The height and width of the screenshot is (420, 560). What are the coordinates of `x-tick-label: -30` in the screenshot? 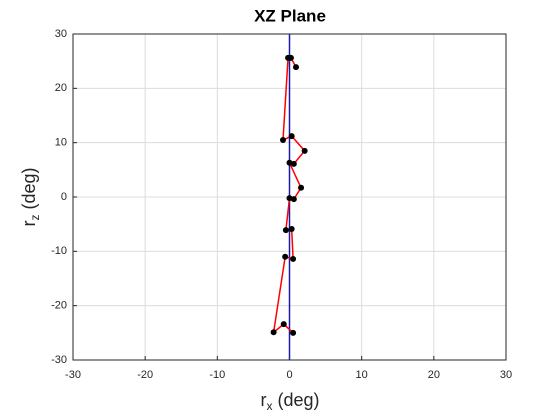 It's located at (73, 375).